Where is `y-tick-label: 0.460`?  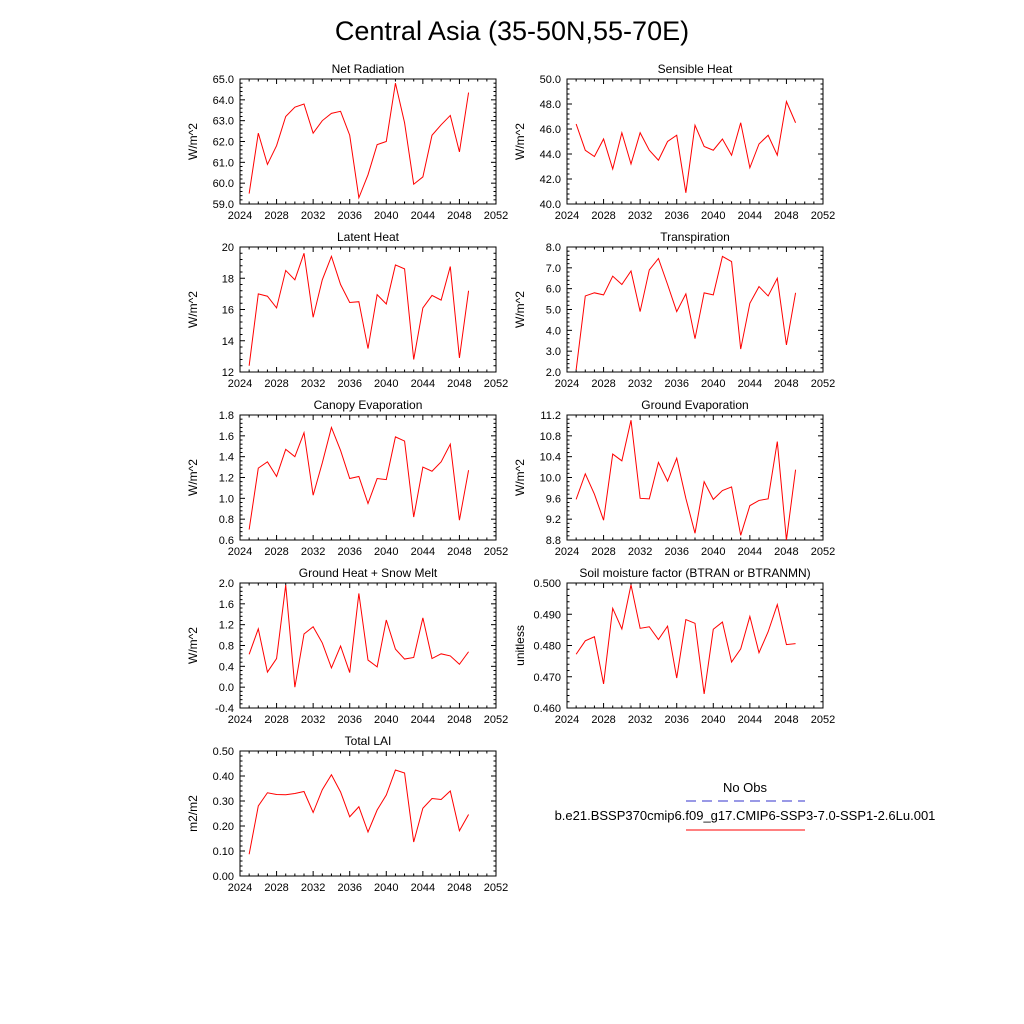 y-tick-label: 0.460 is located at coordinates (547, 709).